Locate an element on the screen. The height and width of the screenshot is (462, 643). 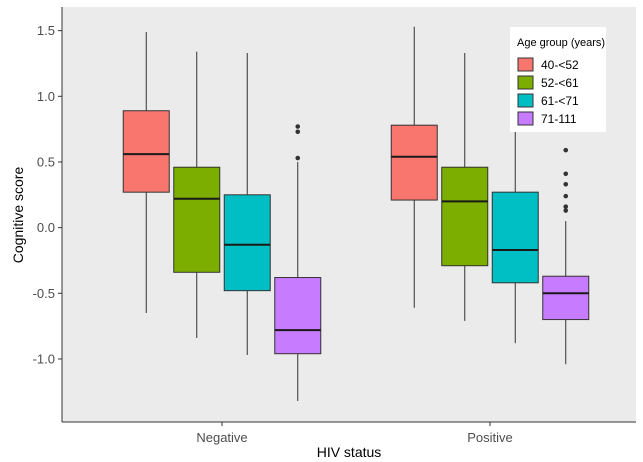
x-tick-label-positive: Positive is located at coordinates (490, 437).